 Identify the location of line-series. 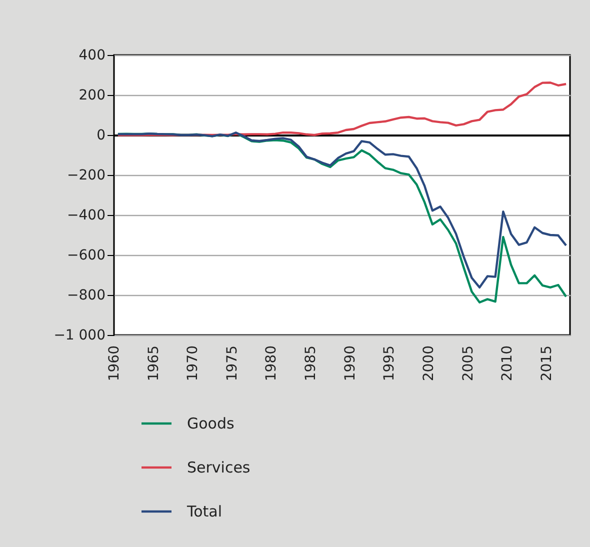
(342, 109).